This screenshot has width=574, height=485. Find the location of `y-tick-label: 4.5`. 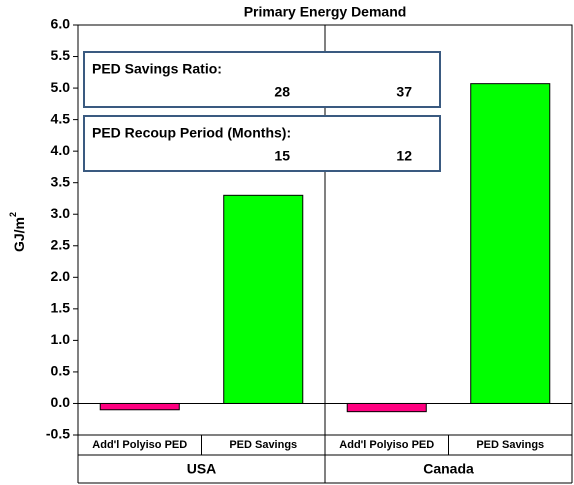

y-tick-label: 4.5 is located at coordinates (61, 118).